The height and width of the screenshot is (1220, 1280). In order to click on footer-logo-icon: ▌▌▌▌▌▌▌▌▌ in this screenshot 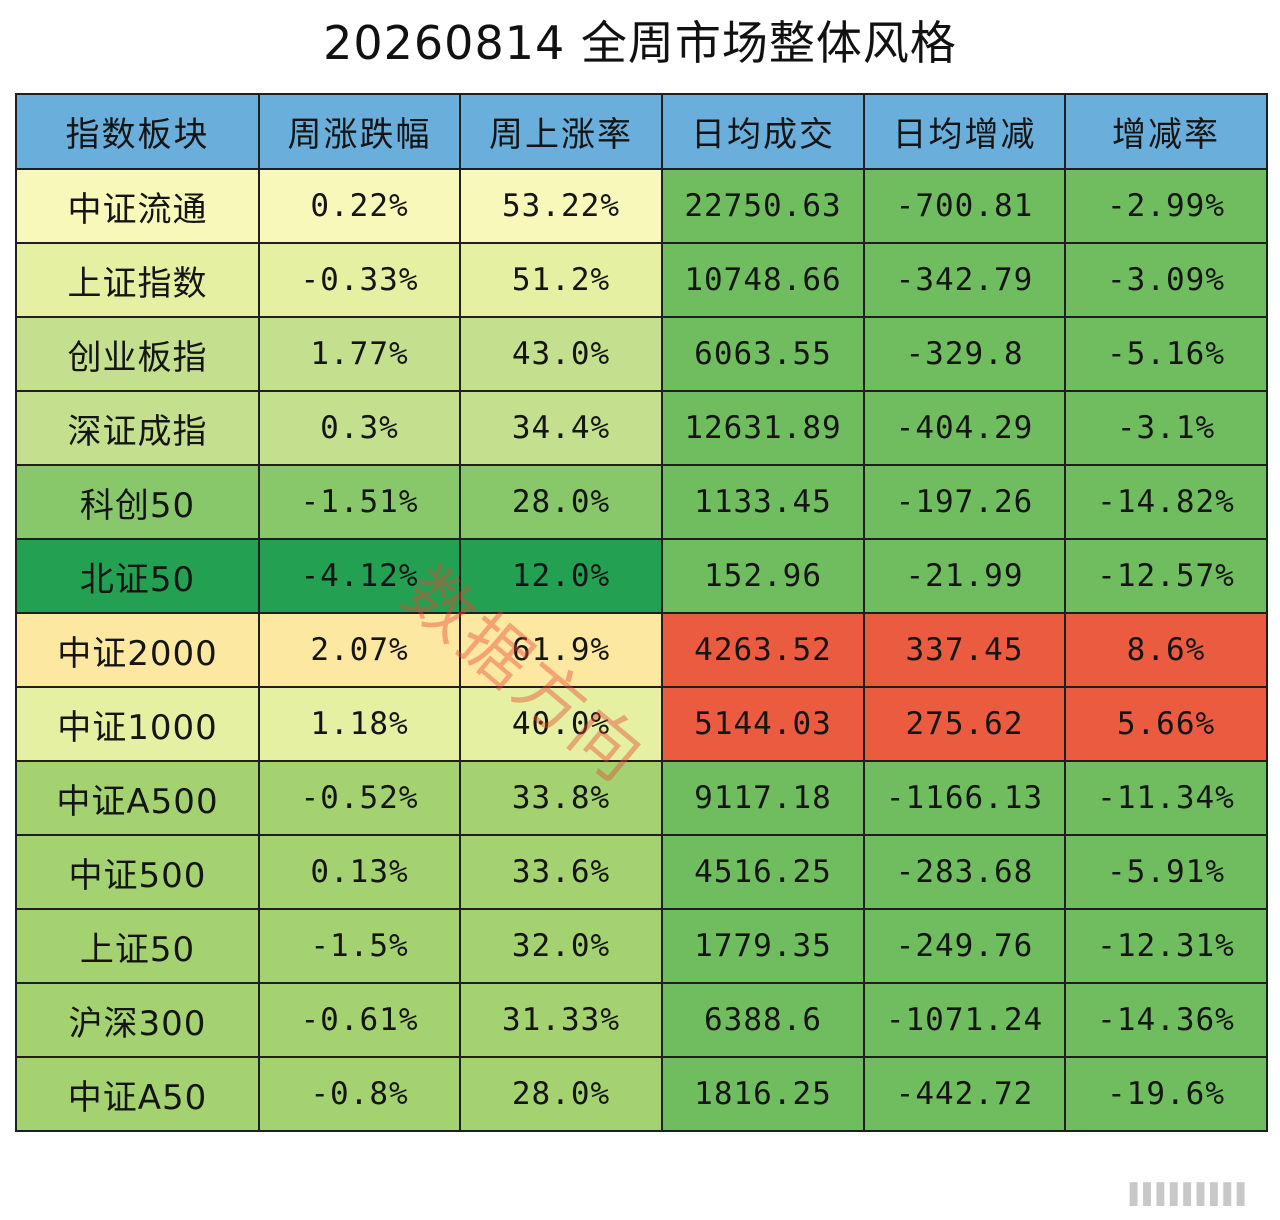, I will do `click(1191, 1194)`.